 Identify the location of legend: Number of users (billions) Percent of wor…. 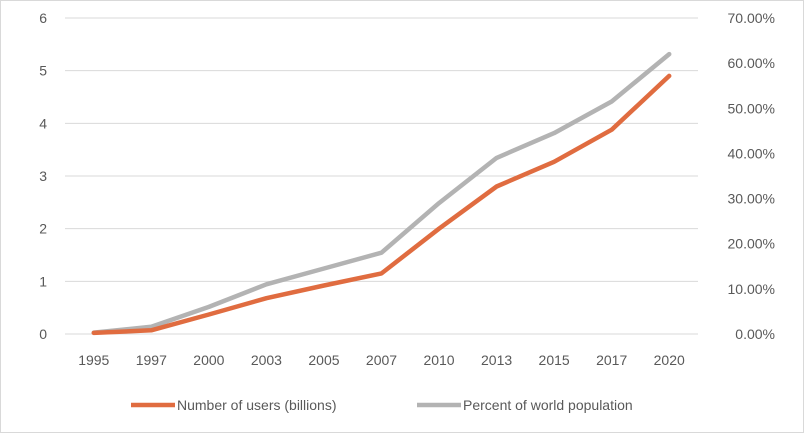
(382, 405).